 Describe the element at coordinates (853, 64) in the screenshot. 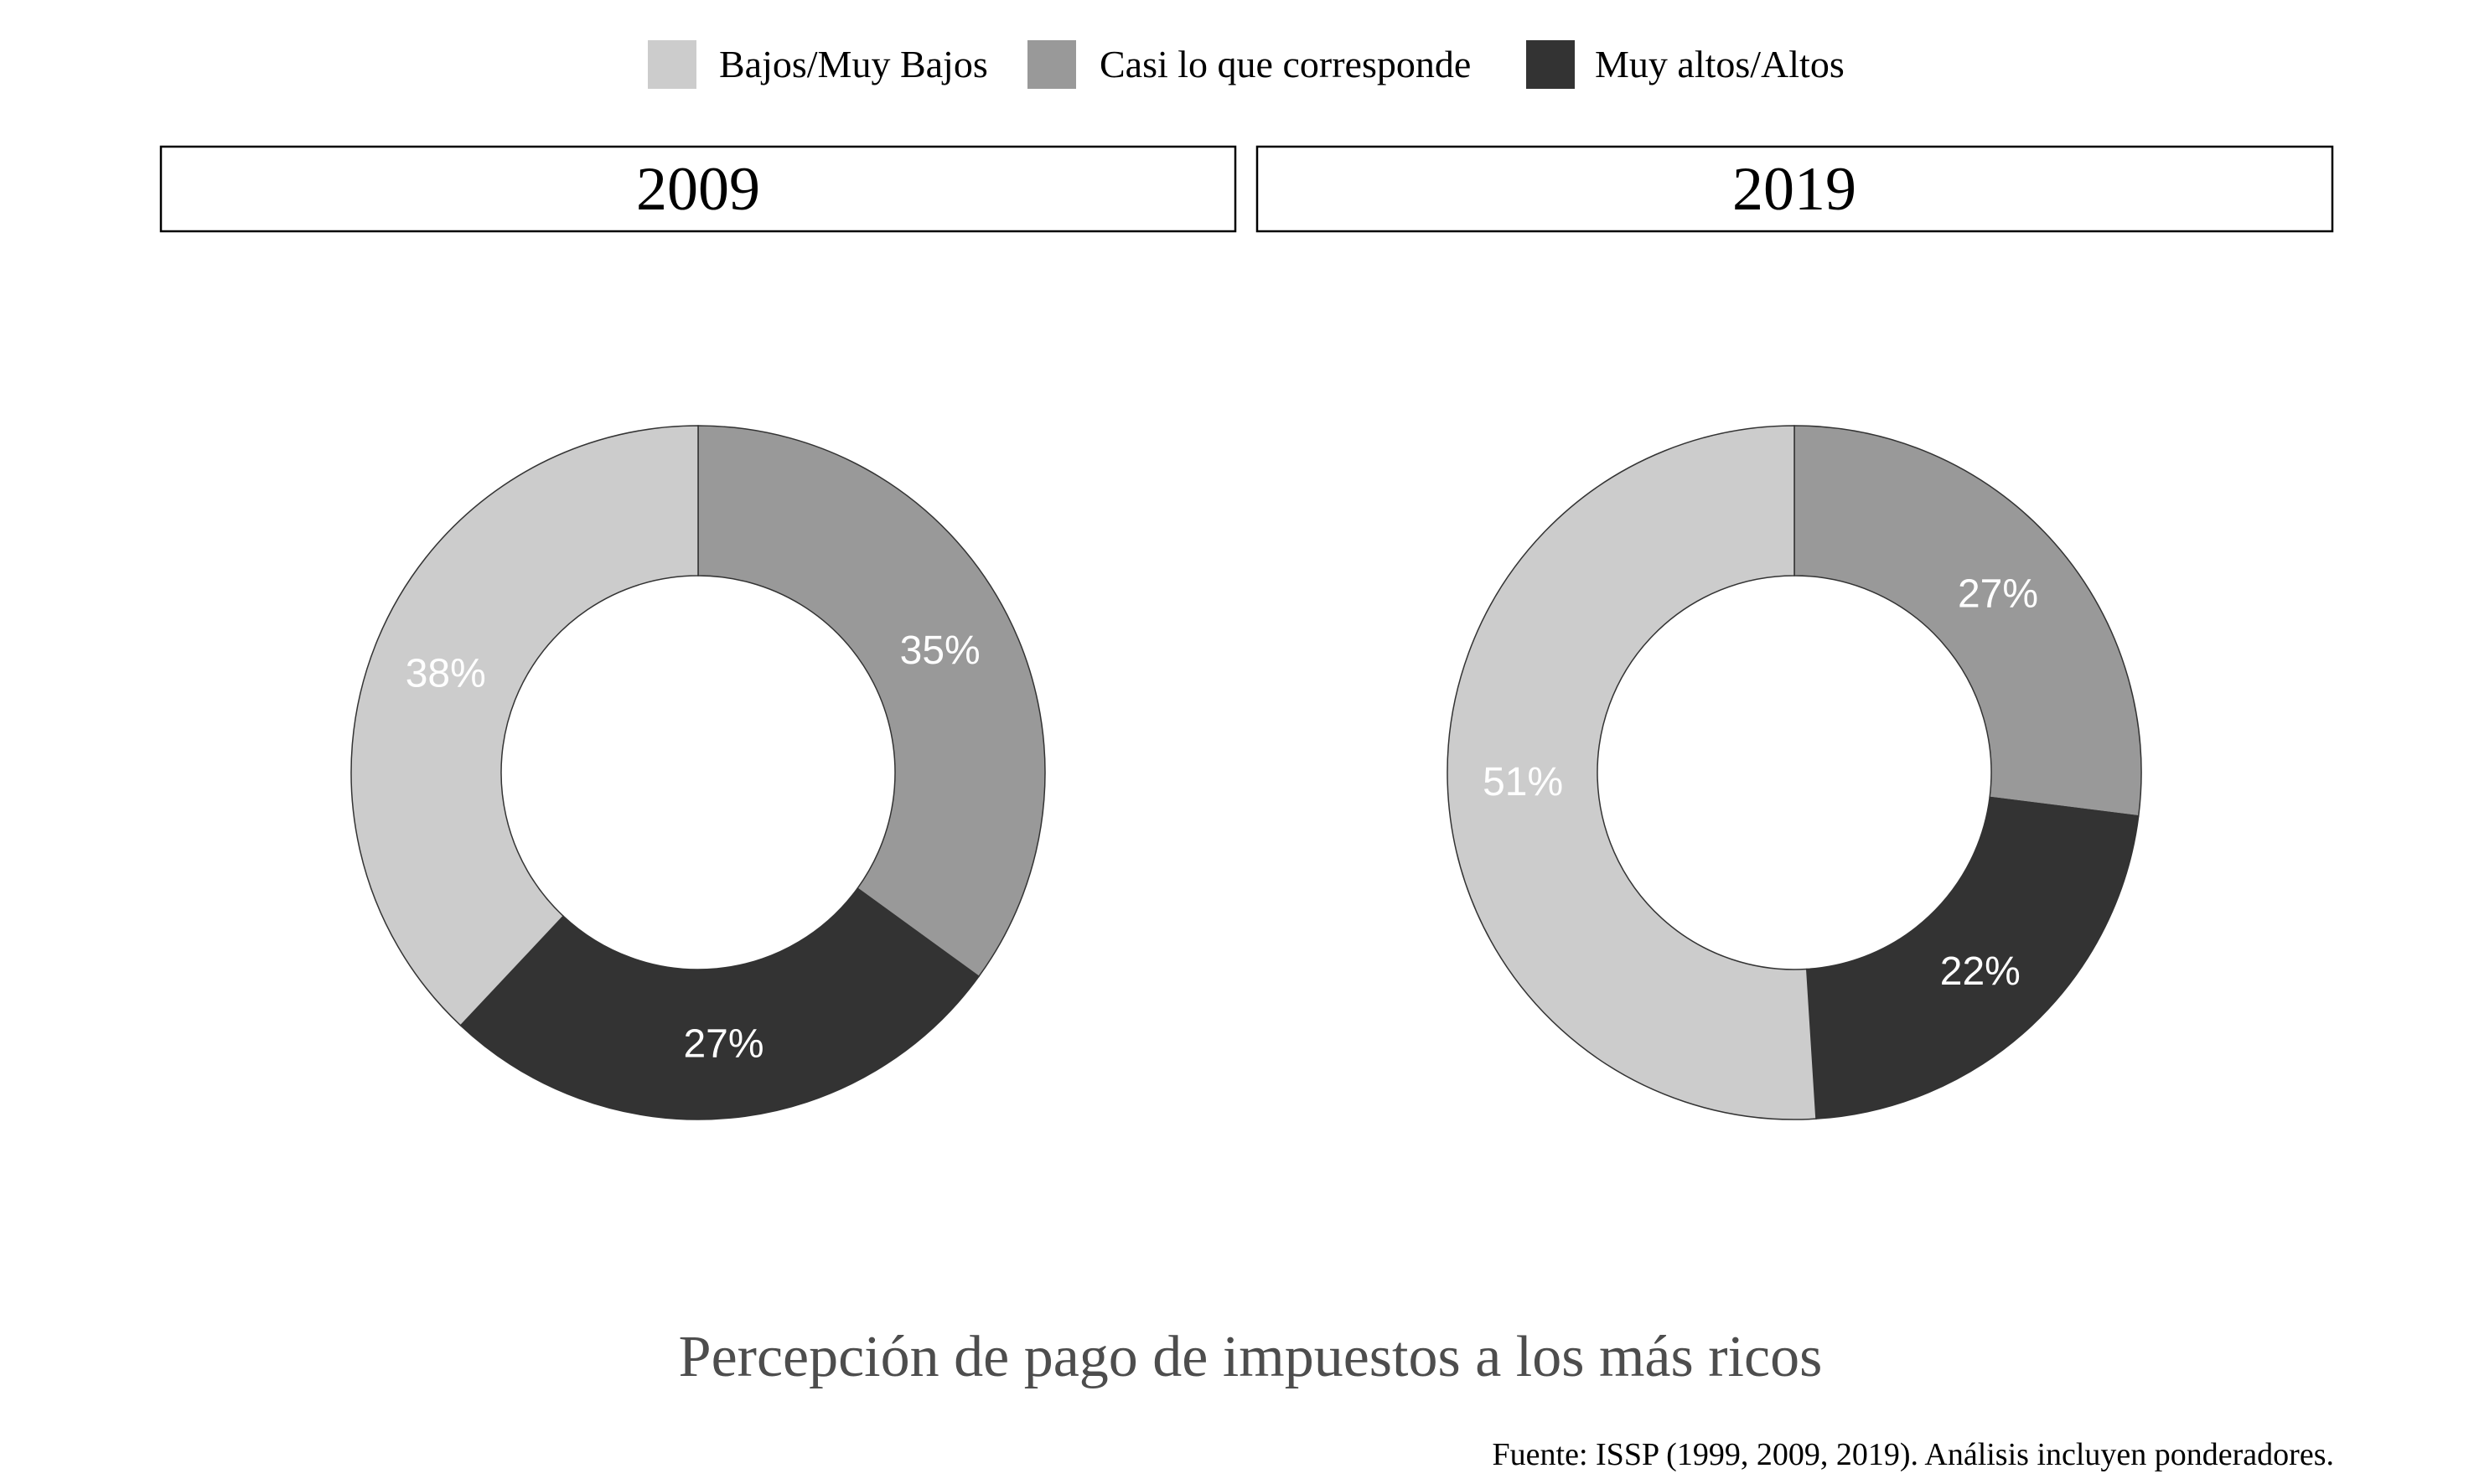

I see `legend-label-bajos: Bajos/Muy Bajos` at that location.